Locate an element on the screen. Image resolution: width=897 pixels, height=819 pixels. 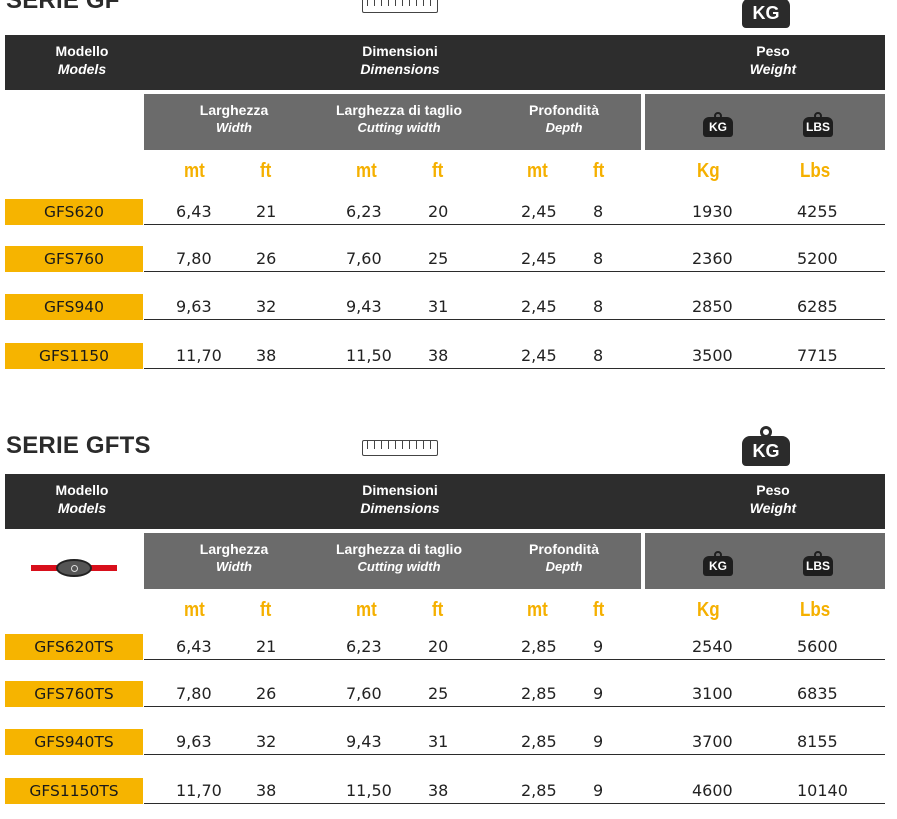
cell-kg: 4600 is located at coordinates (712, 790).